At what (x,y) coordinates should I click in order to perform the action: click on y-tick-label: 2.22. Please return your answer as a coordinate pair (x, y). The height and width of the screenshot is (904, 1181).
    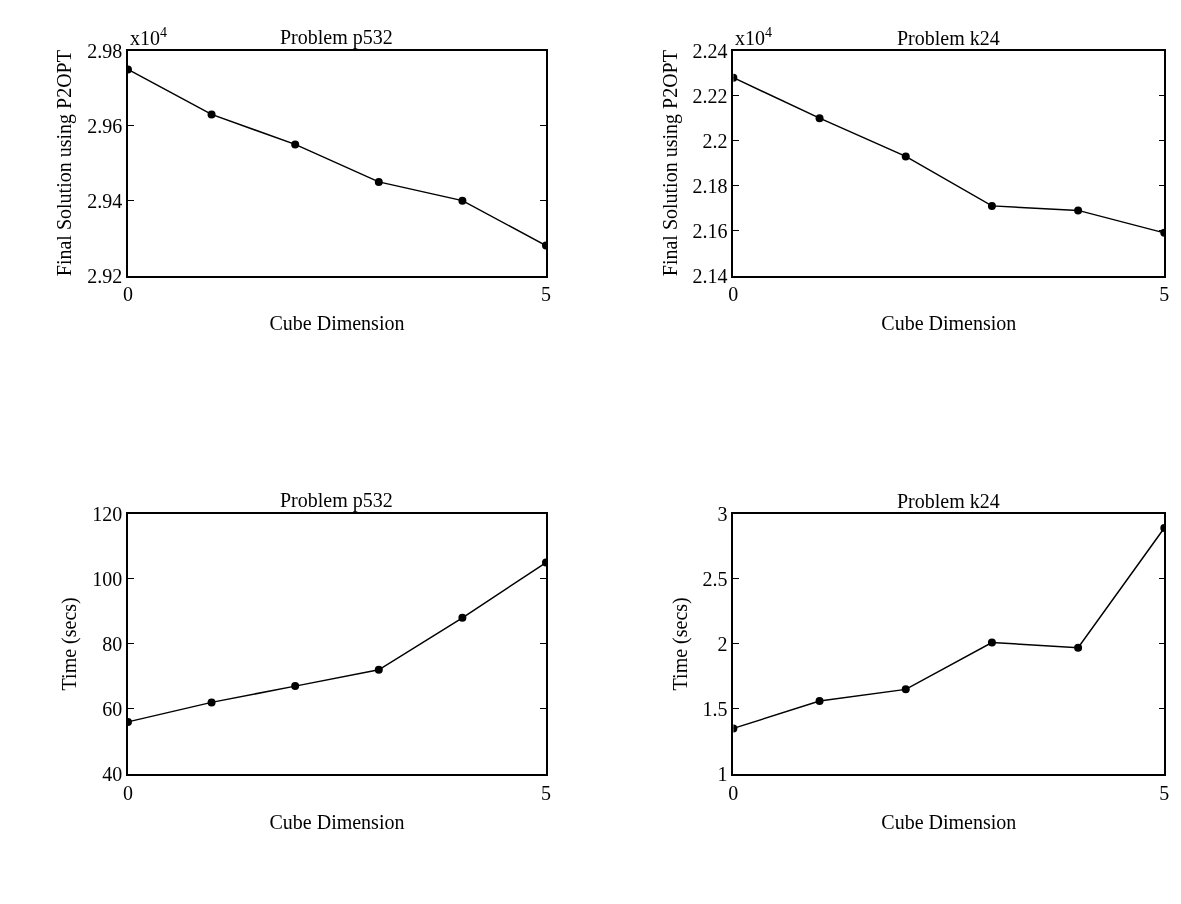
    Looking at the image, I should click on (710, 95).